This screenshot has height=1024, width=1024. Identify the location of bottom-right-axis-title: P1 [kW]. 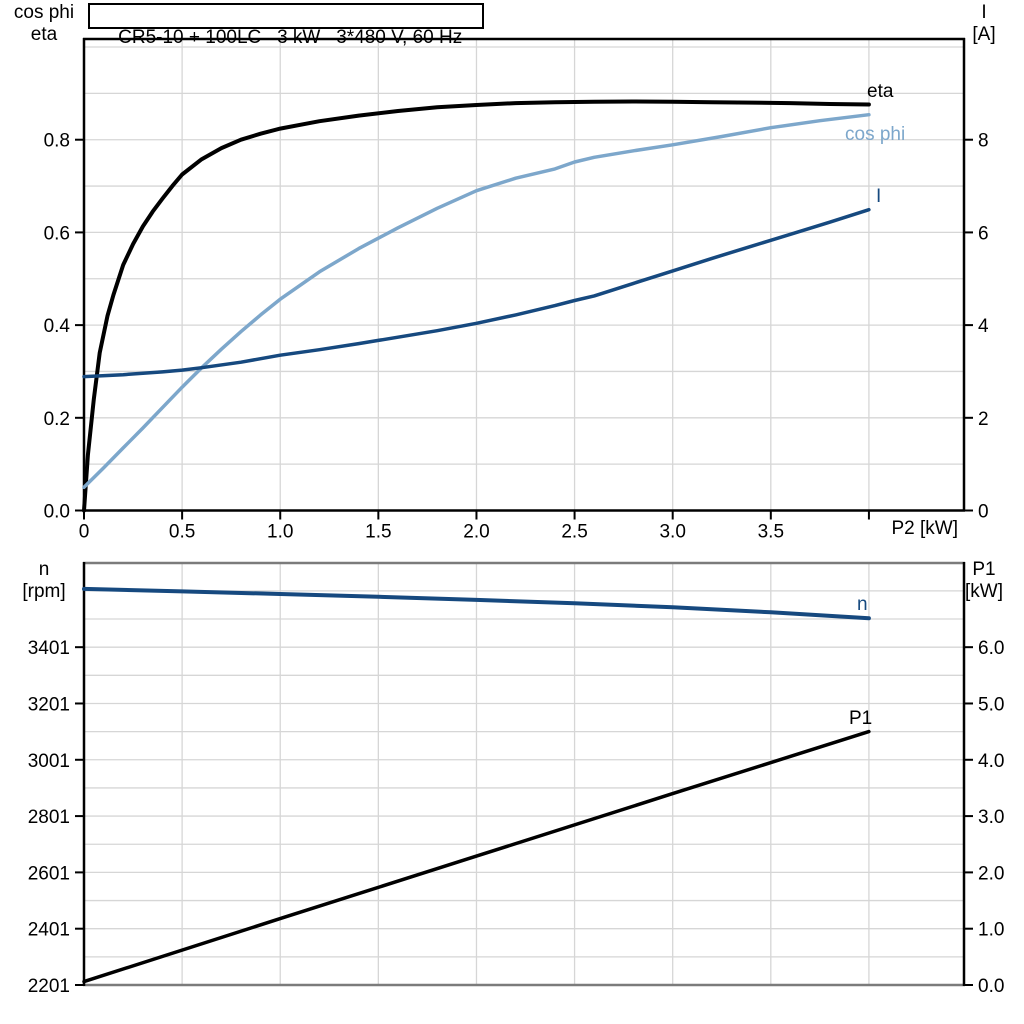
(984, 581).